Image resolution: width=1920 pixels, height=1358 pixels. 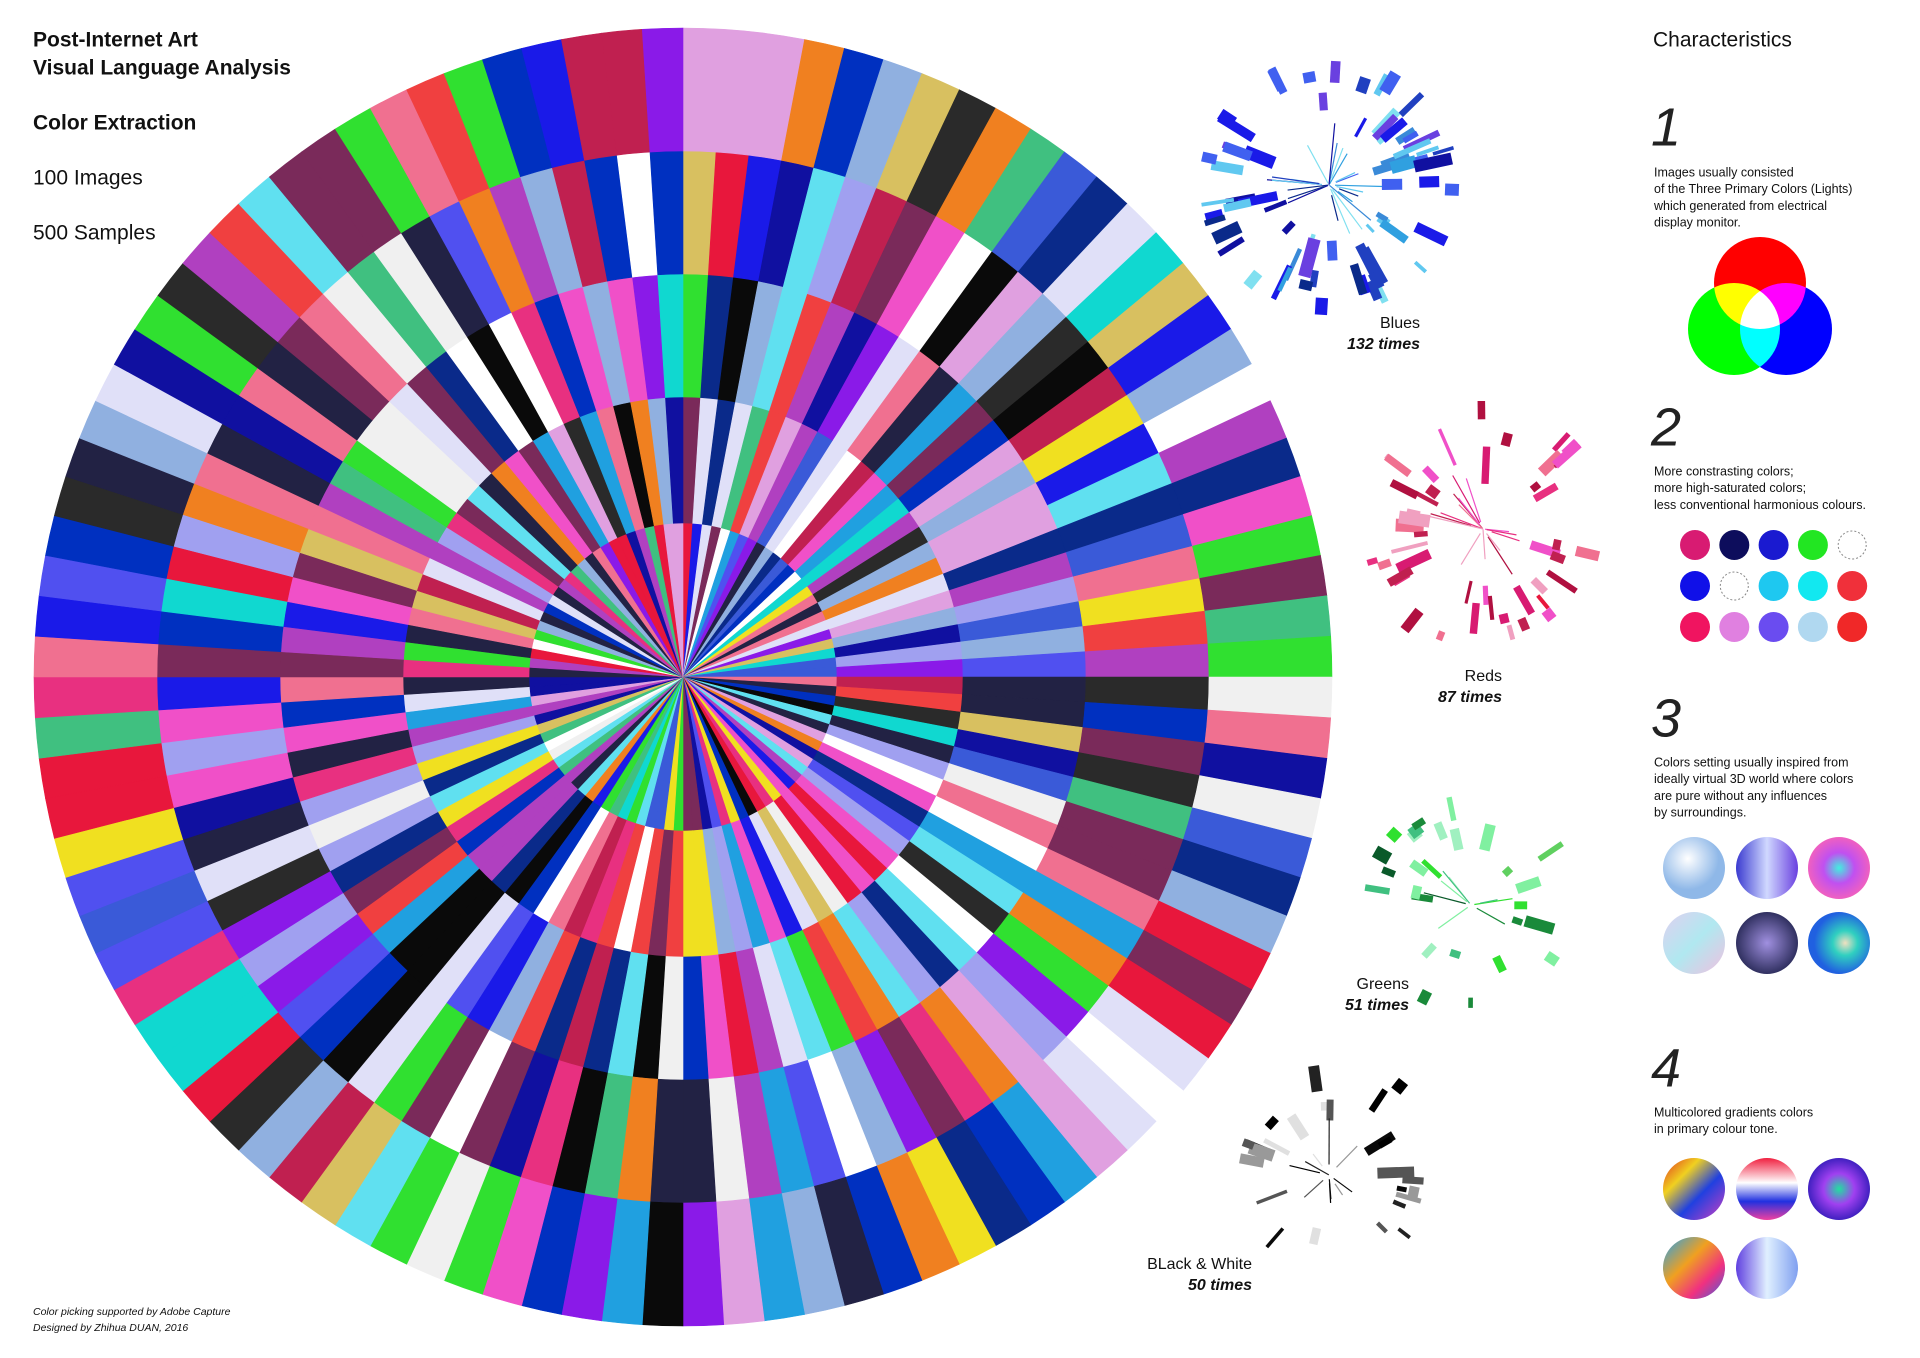 I want to click on section-text: of the Three Primary Colors (Lights), so click(x=1753, y=189).